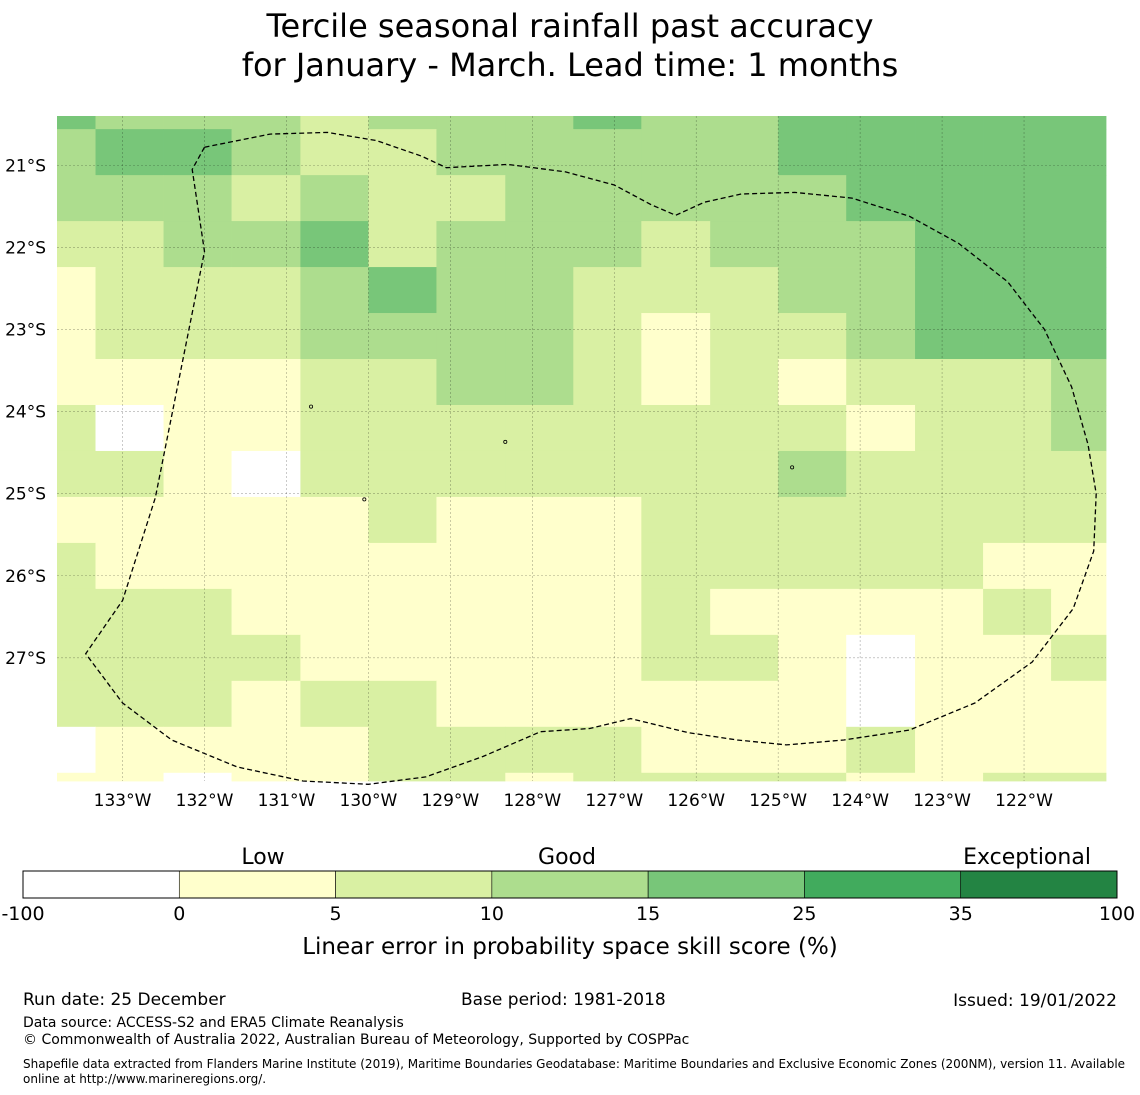 This screenshot has width=1140, height=1095. Describe the element at coordinates (22, 914) in the screenshot. I see `colorbar-tick-label: -100` at that location.